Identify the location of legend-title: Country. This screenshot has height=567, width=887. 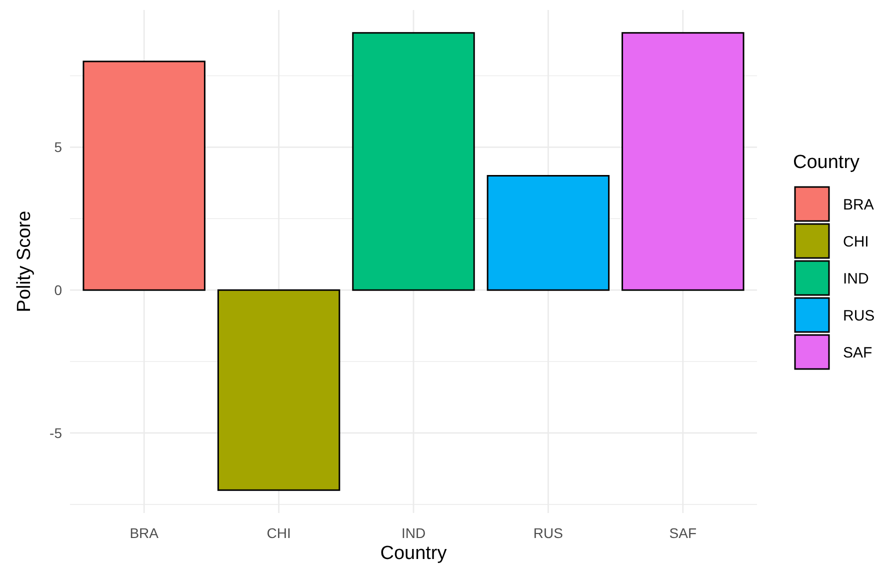
(826, 162).